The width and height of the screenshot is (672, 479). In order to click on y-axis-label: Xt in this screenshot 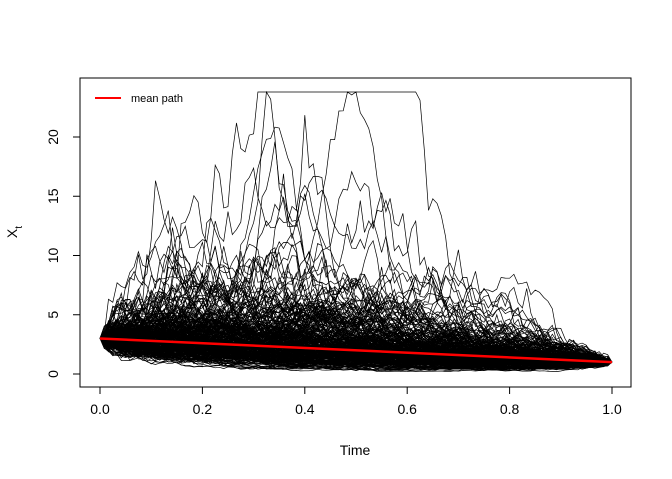, I will do `click(14, 232)`.